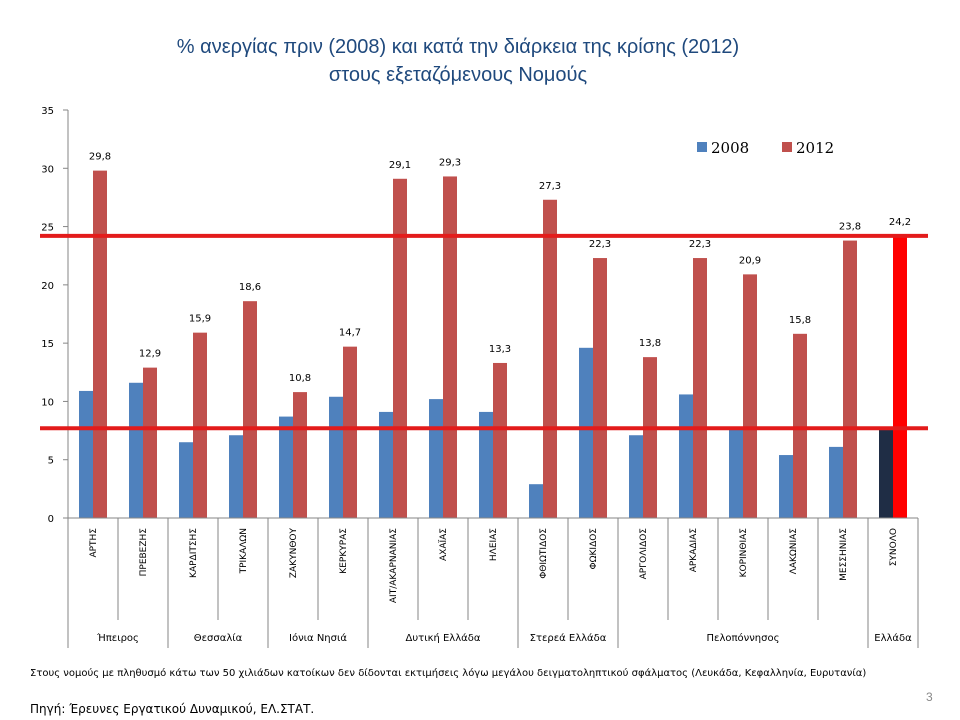 This screenshot has height=720, width=960. Describe the element at coordinates (350, 333) in the screenshot. I see `data-label-2012: 14,7` at that location.